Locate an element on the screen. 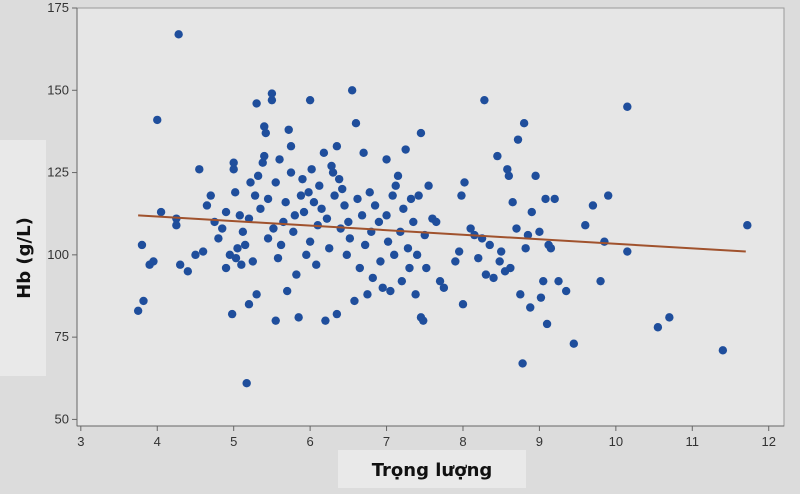  x-tick-label: 9 is located at coordinates (539, 441).